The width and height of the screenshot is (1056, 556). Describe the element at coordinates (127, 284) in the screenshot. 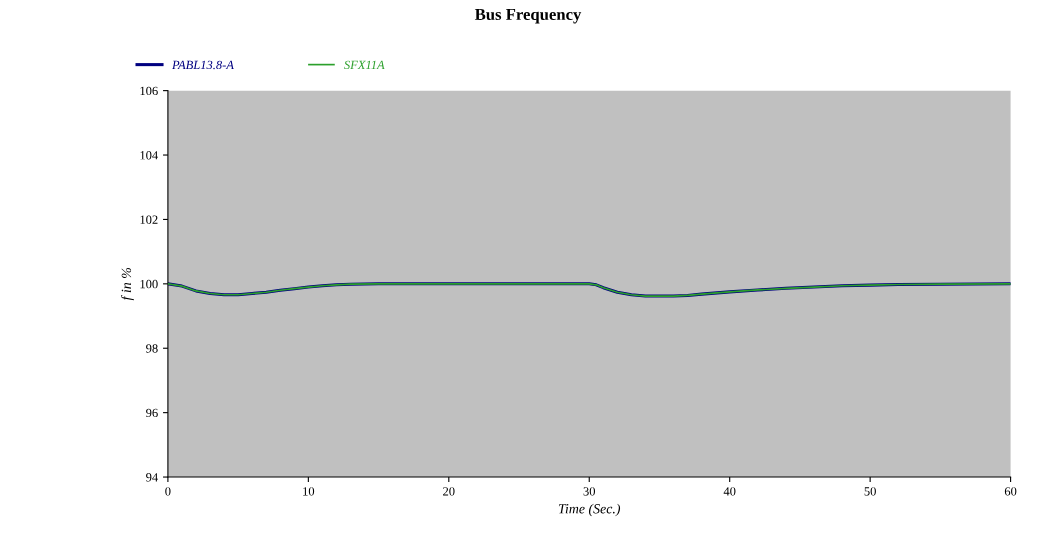

I see `y-axis-title: f in %` at that location.